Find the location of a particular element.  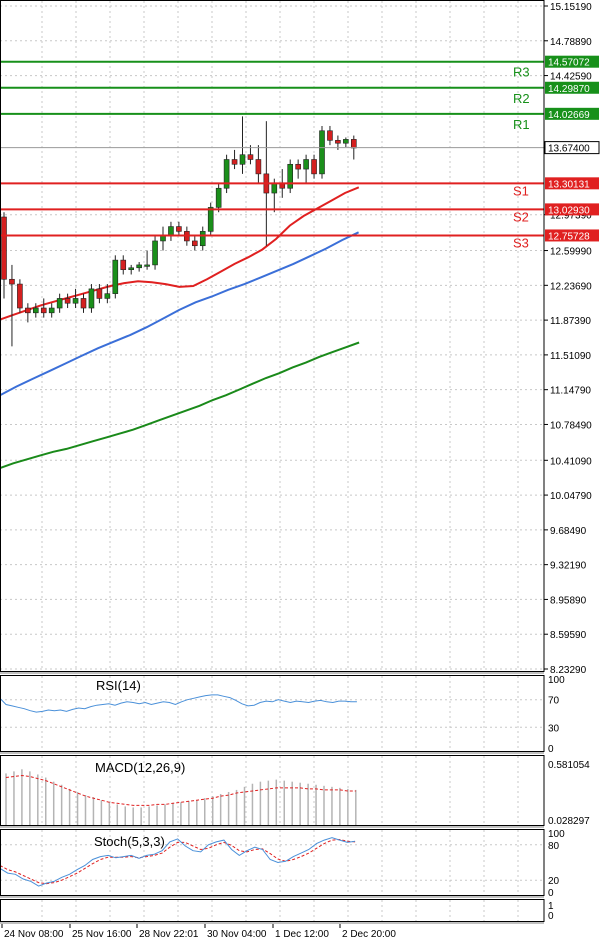

stoch-axis-label: 0 is located at coordinates (551, 893).